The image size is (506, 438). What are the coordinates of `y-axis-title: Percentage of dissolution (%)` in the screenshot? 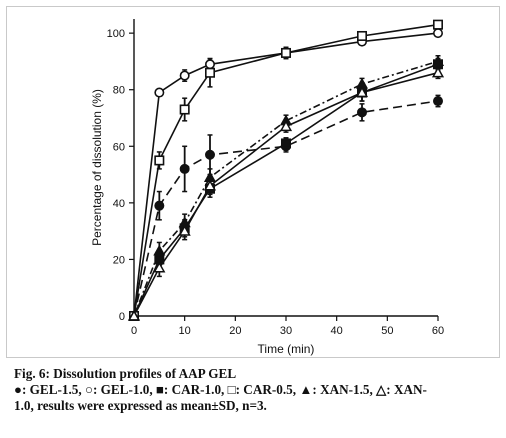 It's located at (97, 167).